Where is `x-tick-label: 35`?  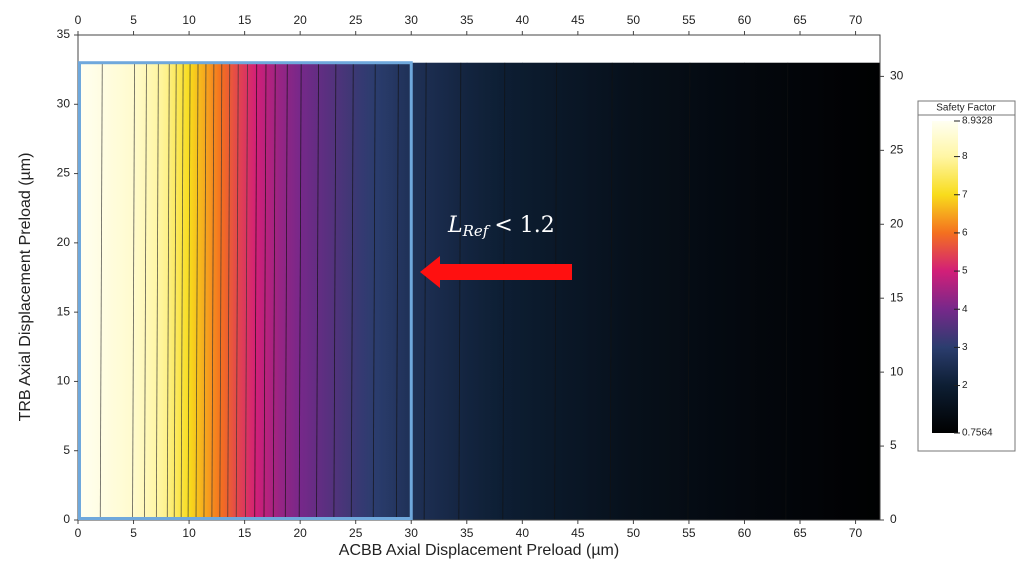
x-tick-label: 35 is located at coordinates (467, 533).